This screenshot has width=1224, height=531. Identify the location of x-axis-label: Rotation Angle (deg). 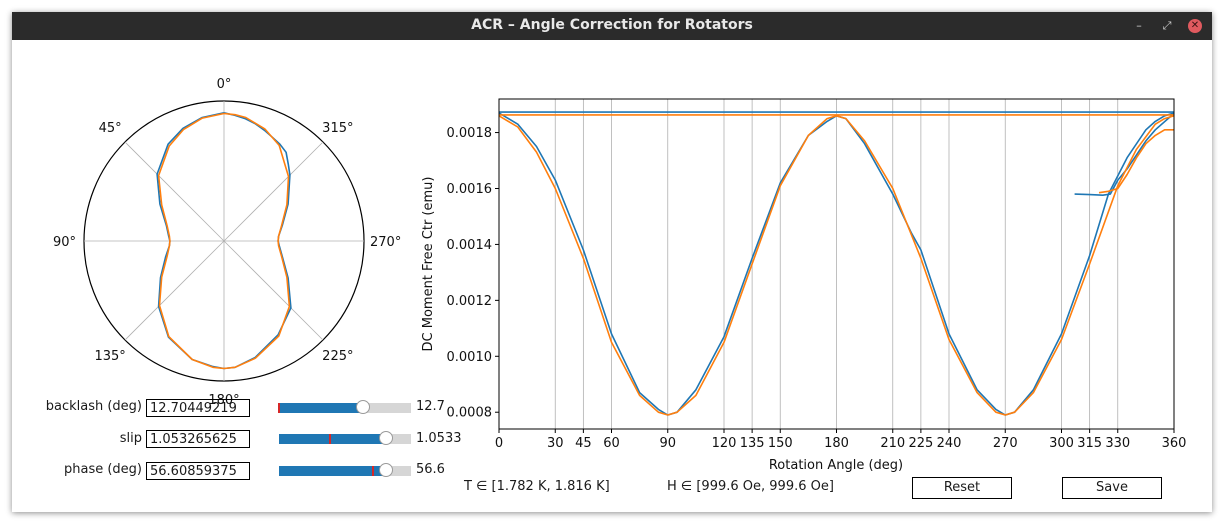
(836, 465).